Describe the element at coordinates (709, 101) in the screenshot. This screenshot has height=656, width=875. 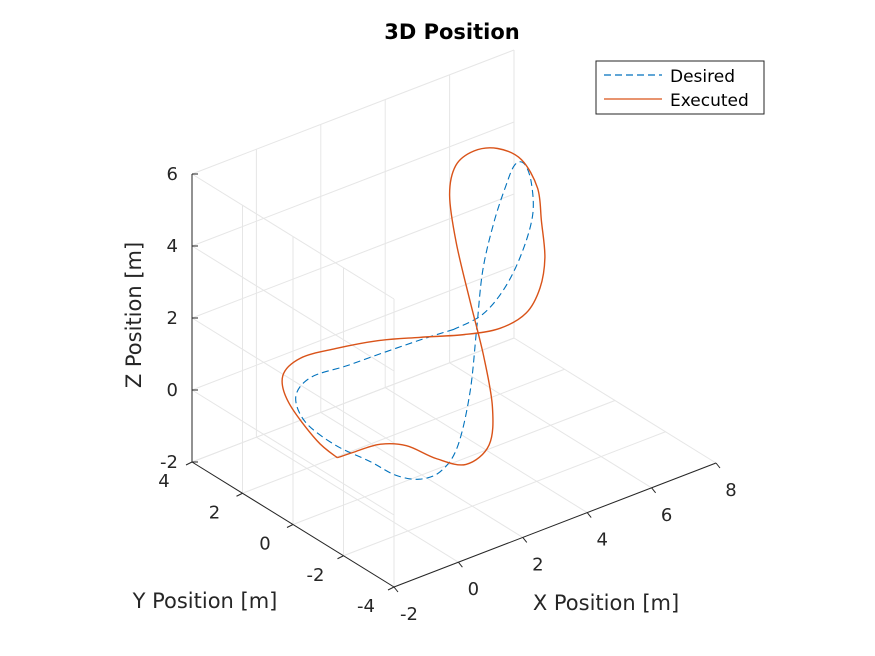
I see `legend-label-executed: Executed` at that location.